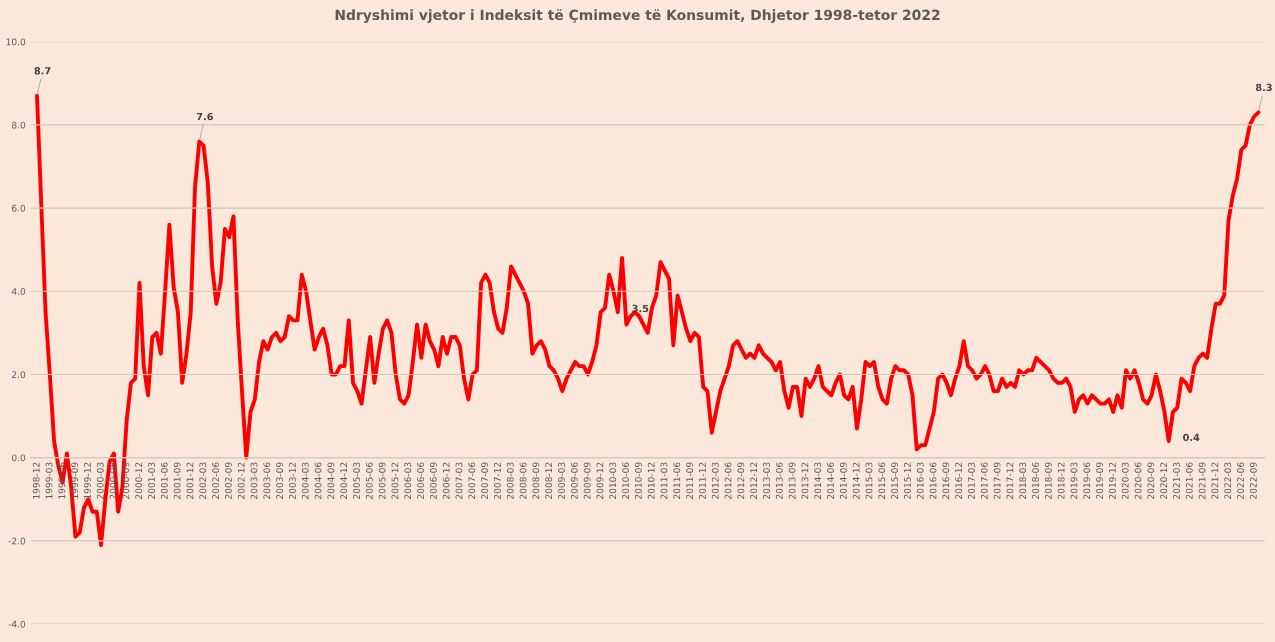 Image resolution: width=1275 pixels, height=642 pixels. Describe the element at coordinates (882, 480) in the screenshot. I see `x-tick-label: 2015-06` at that location.